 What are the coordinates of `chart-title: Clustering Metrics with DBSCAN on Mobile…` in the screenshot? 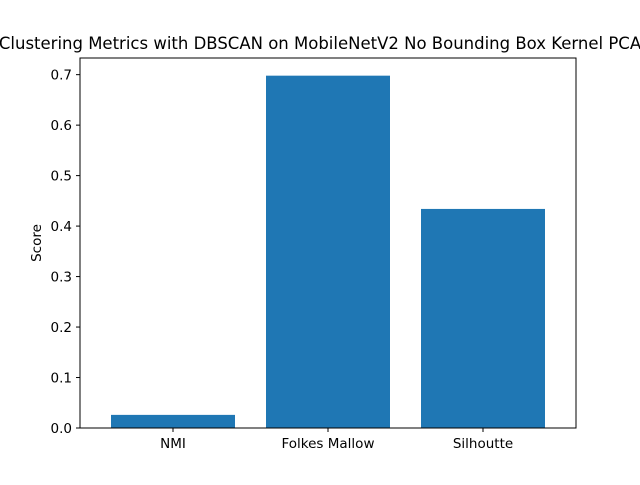 It's located at (320, 43).